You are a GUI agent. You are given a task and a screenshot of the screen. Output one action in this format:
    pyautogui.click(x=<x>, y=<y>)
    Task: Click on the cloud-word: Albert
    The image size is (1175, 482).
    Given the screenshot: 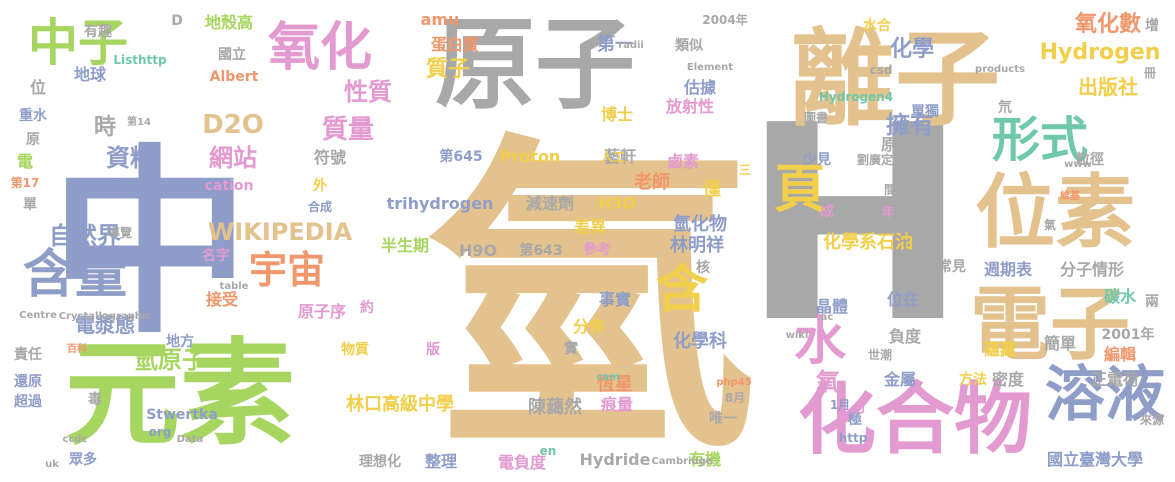 What is the action you would take?
    pyautogui.click(x=234, y=77)
    